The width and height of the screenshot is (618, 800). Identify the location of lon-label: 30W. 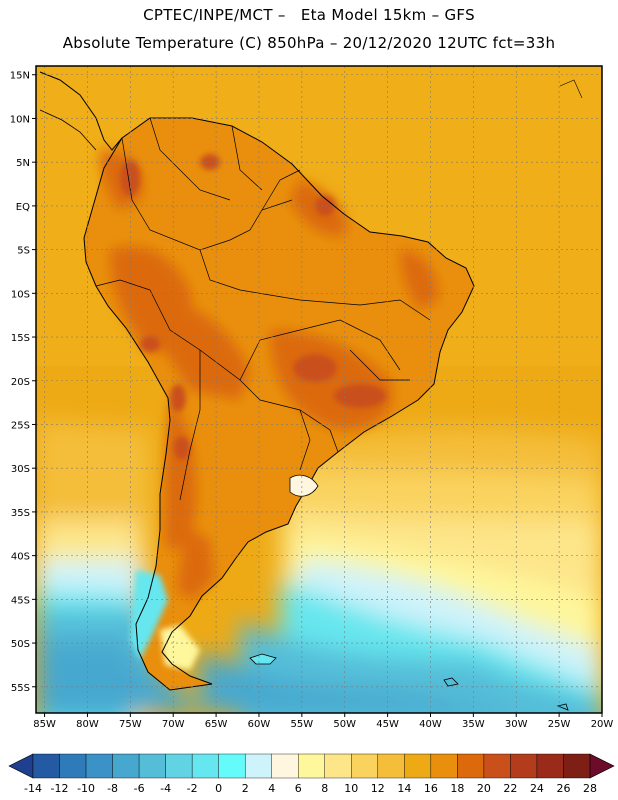
(516, 724).